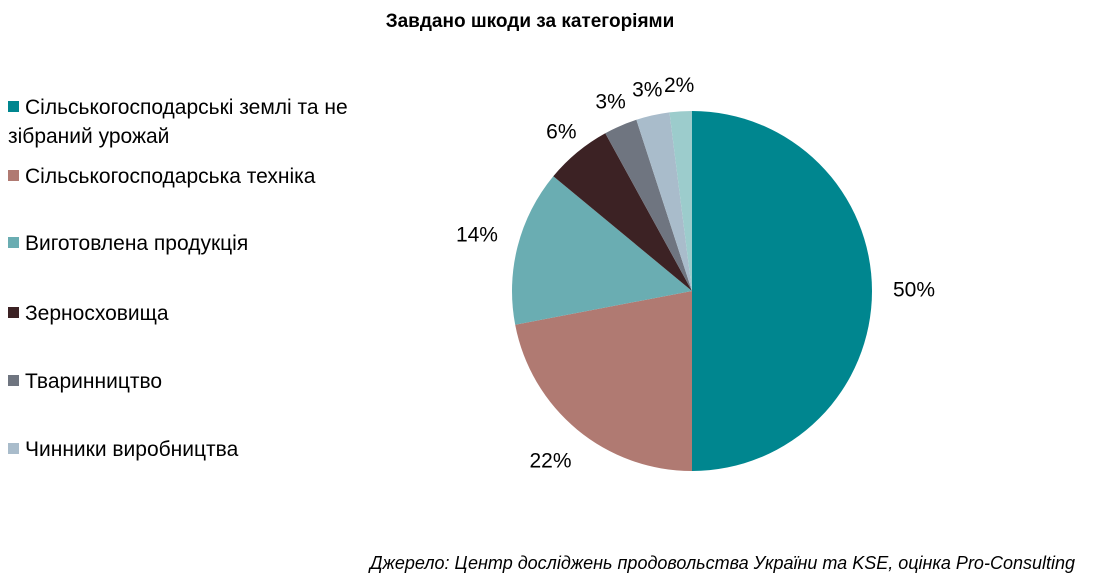  What do you see at coordinates (561, 132) in the screenshot?
I see `data-label: 6%` at bounding box center [561, 132].